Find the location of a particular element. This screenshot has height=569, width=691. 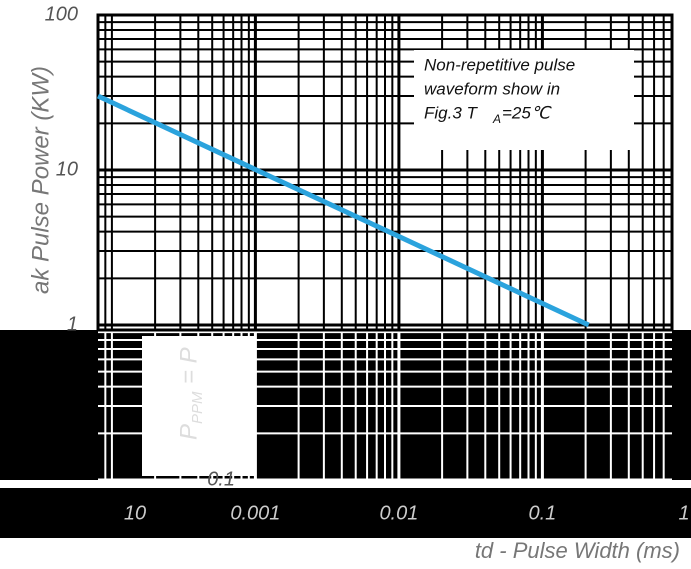

y-tick-label: 0.1 is located at coordinates (221, 479).